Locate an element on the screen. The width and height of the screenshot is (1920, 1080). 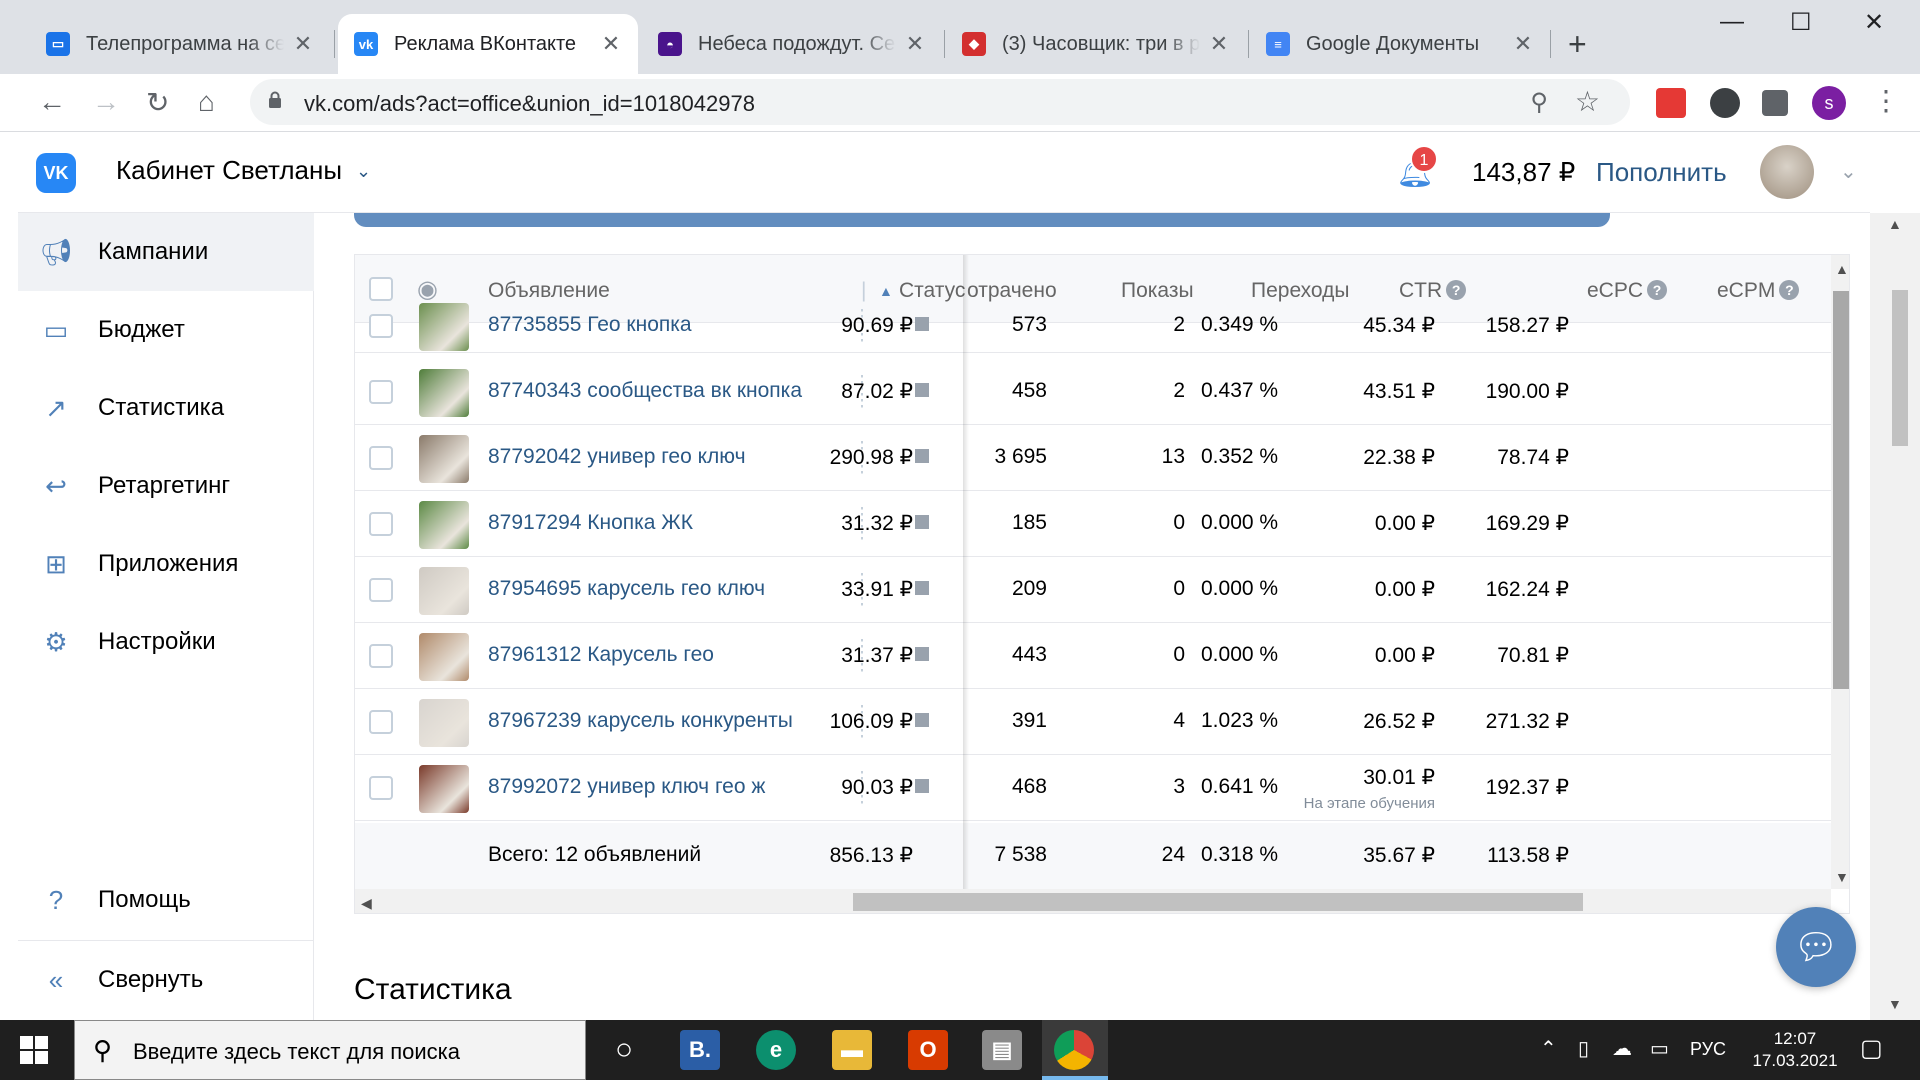
ad-name-link: 87992072 универ ключ гео ж is located at coordinates (627, 786).